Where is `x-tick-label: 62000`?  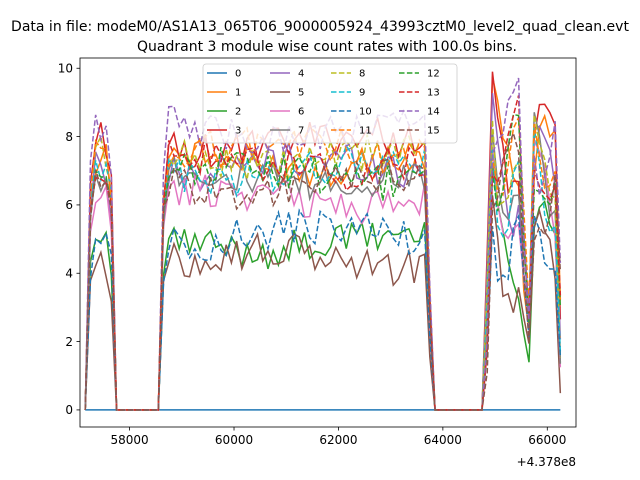
x-tick-label: 62000 is located at coordinates (338, 440).